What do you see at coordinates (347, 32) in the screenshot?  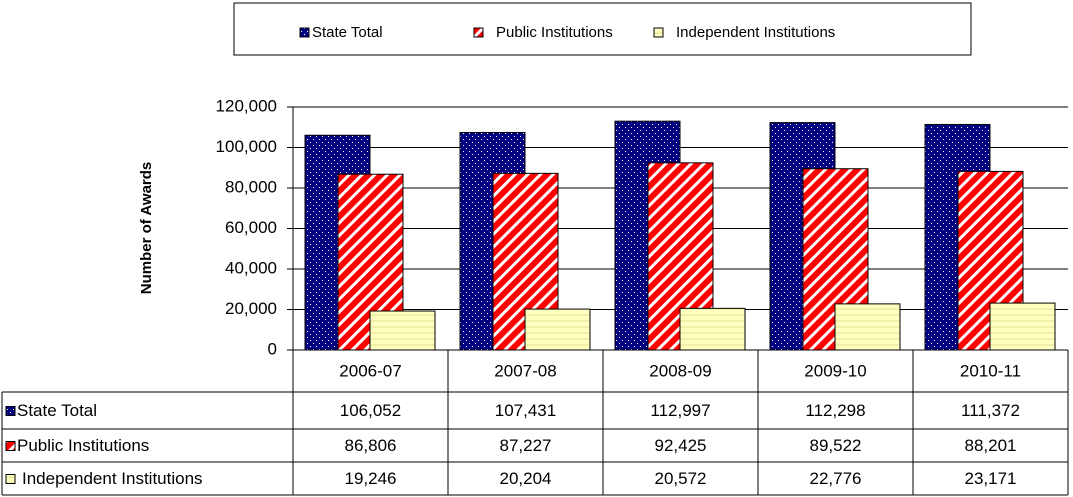 I see `legend-label: State Total` at bounding box center [347, 32].